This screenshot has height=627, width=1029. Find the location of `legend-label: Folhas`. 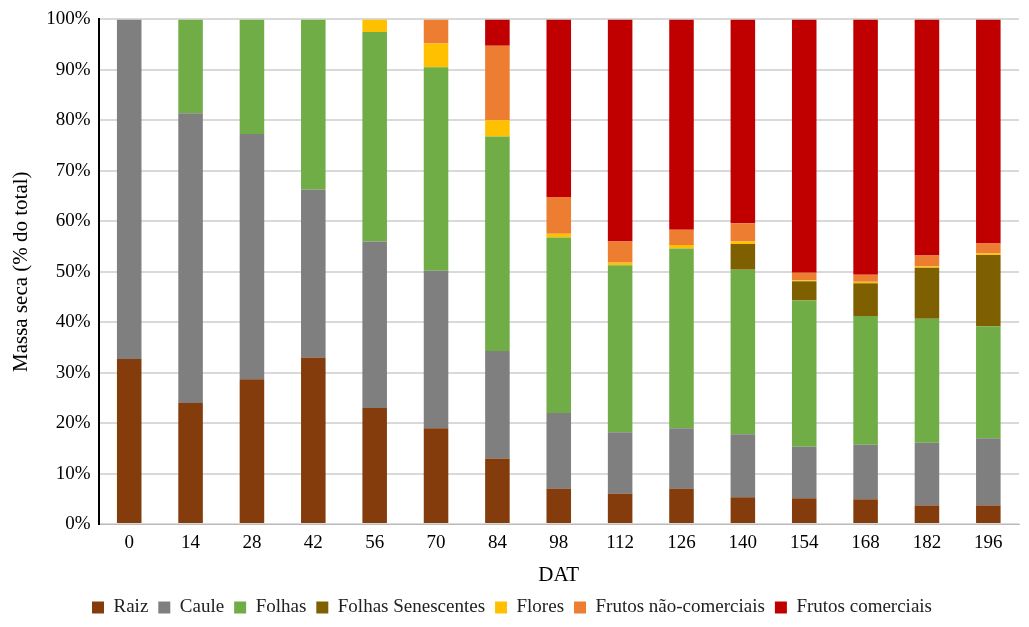

legend-label: Folhas is located at coordinates (281, 606).